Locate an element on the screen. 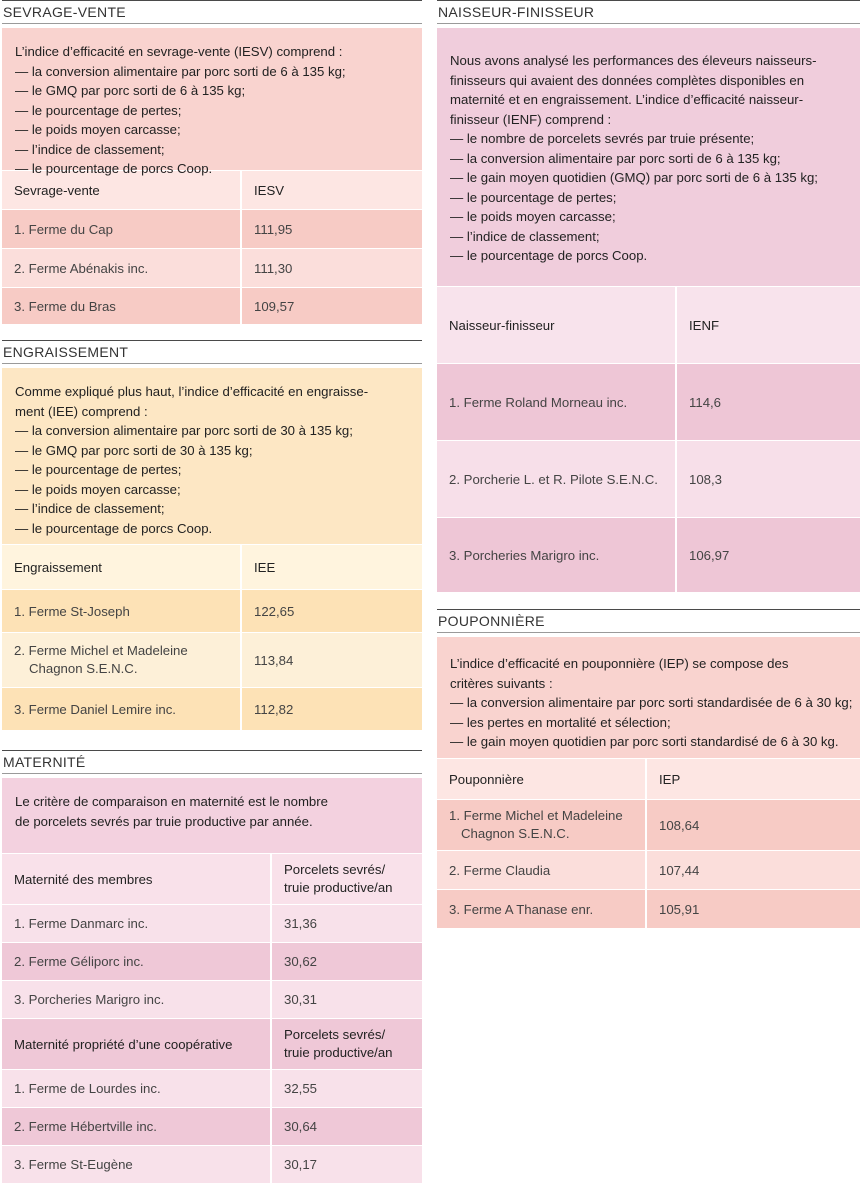 The width and height of the screenshot is (860, 1201). index-value: 111,30 is located at coordinates (273, 268).